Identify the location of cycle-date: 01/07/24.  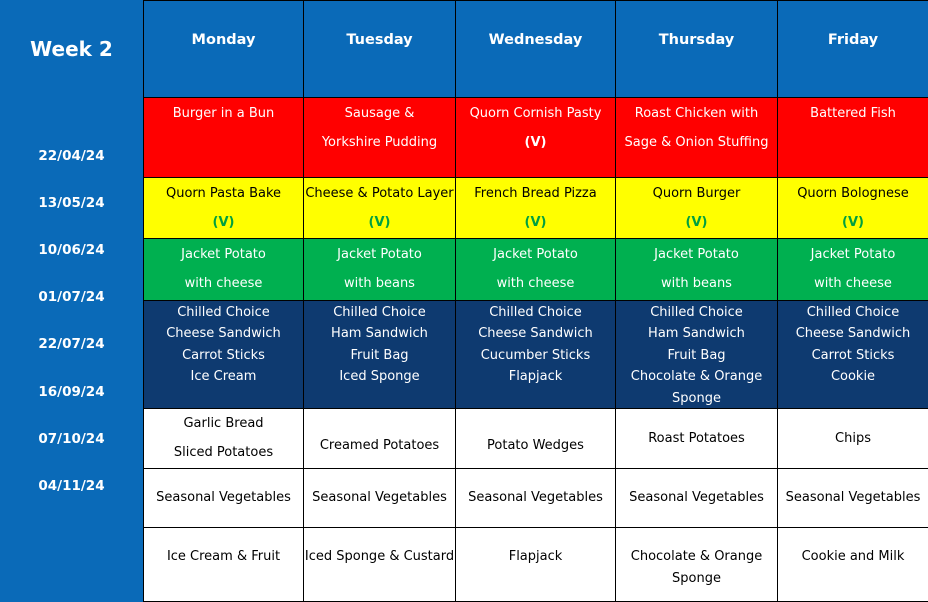
(71, 297).